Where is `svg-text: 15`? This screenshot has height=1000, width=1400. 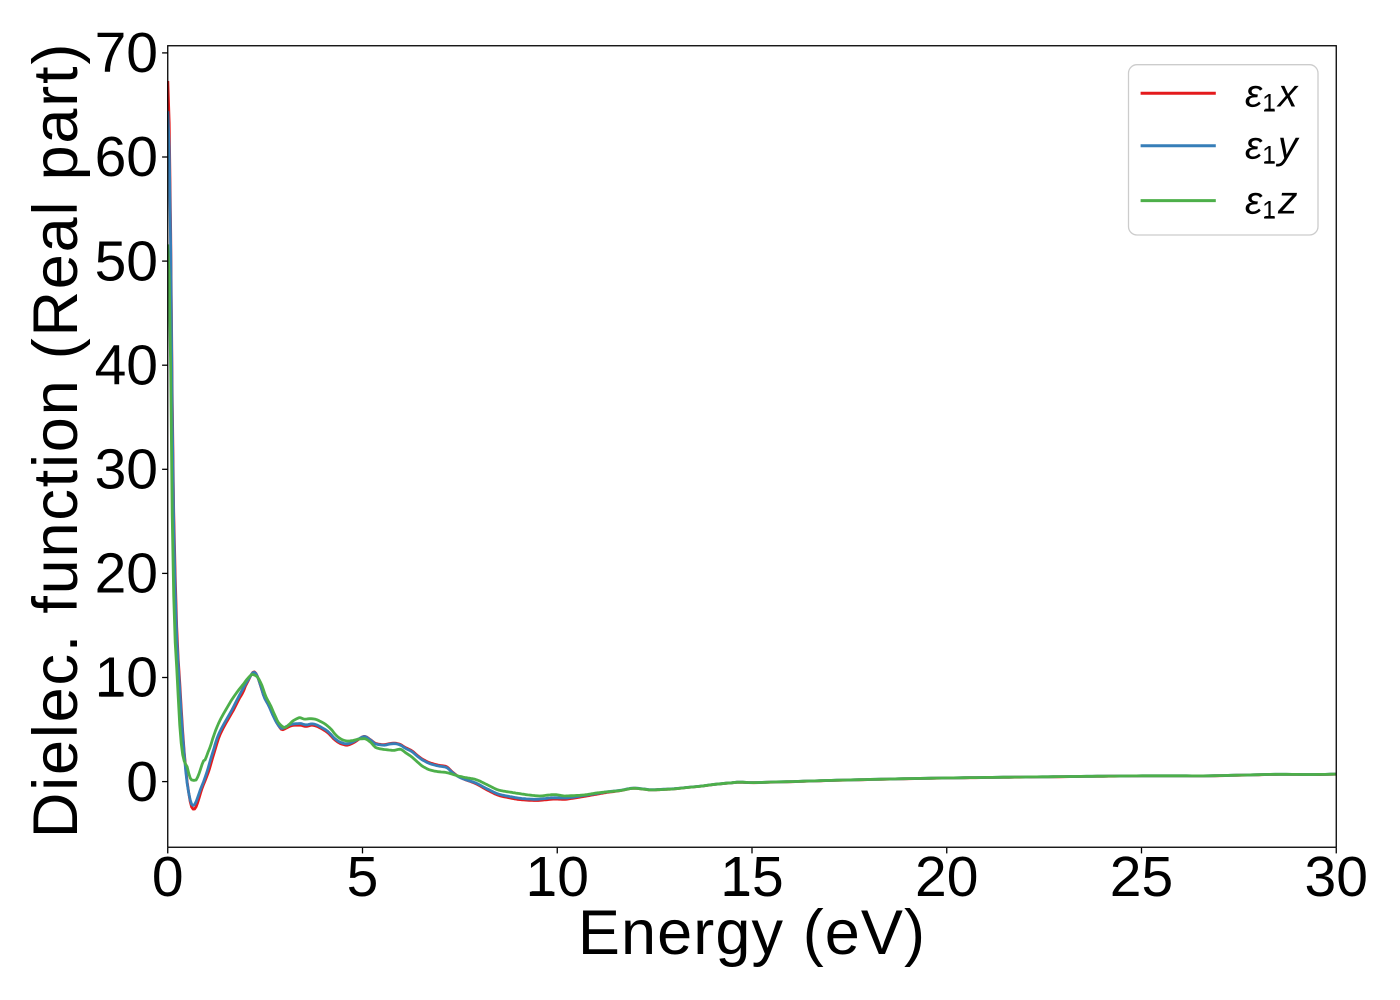
svg-text: 15 is located at coordinates (751, 877).